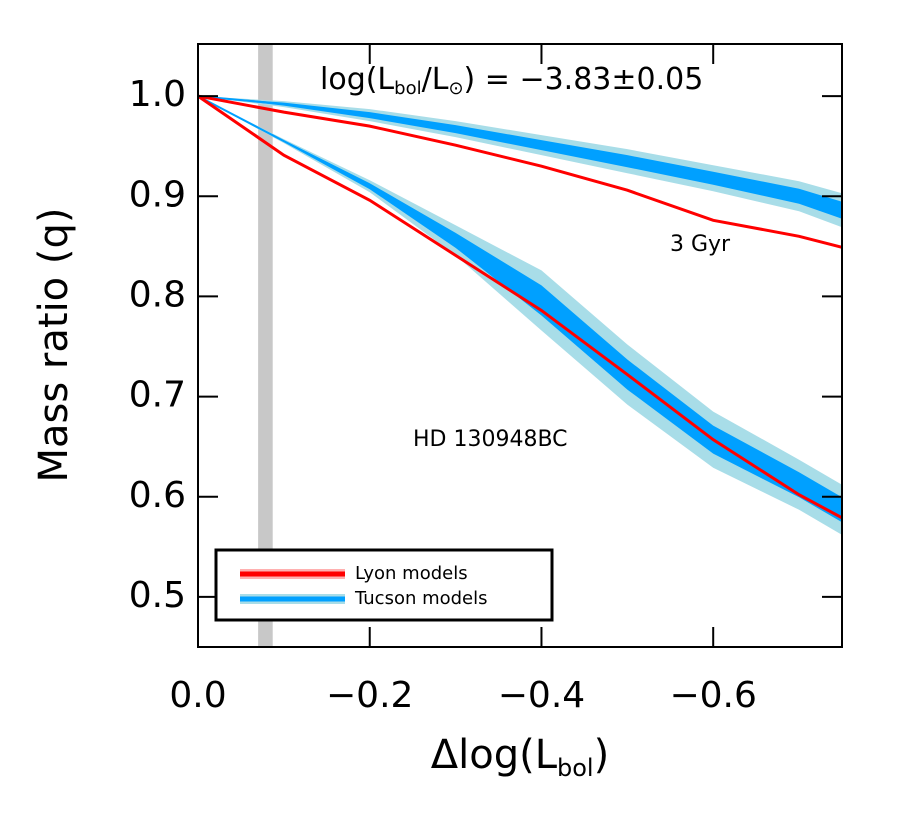 The height and width of the screenshot is (831, 900). I want to click on x-tick-label: −0.4, so click(541, 695).